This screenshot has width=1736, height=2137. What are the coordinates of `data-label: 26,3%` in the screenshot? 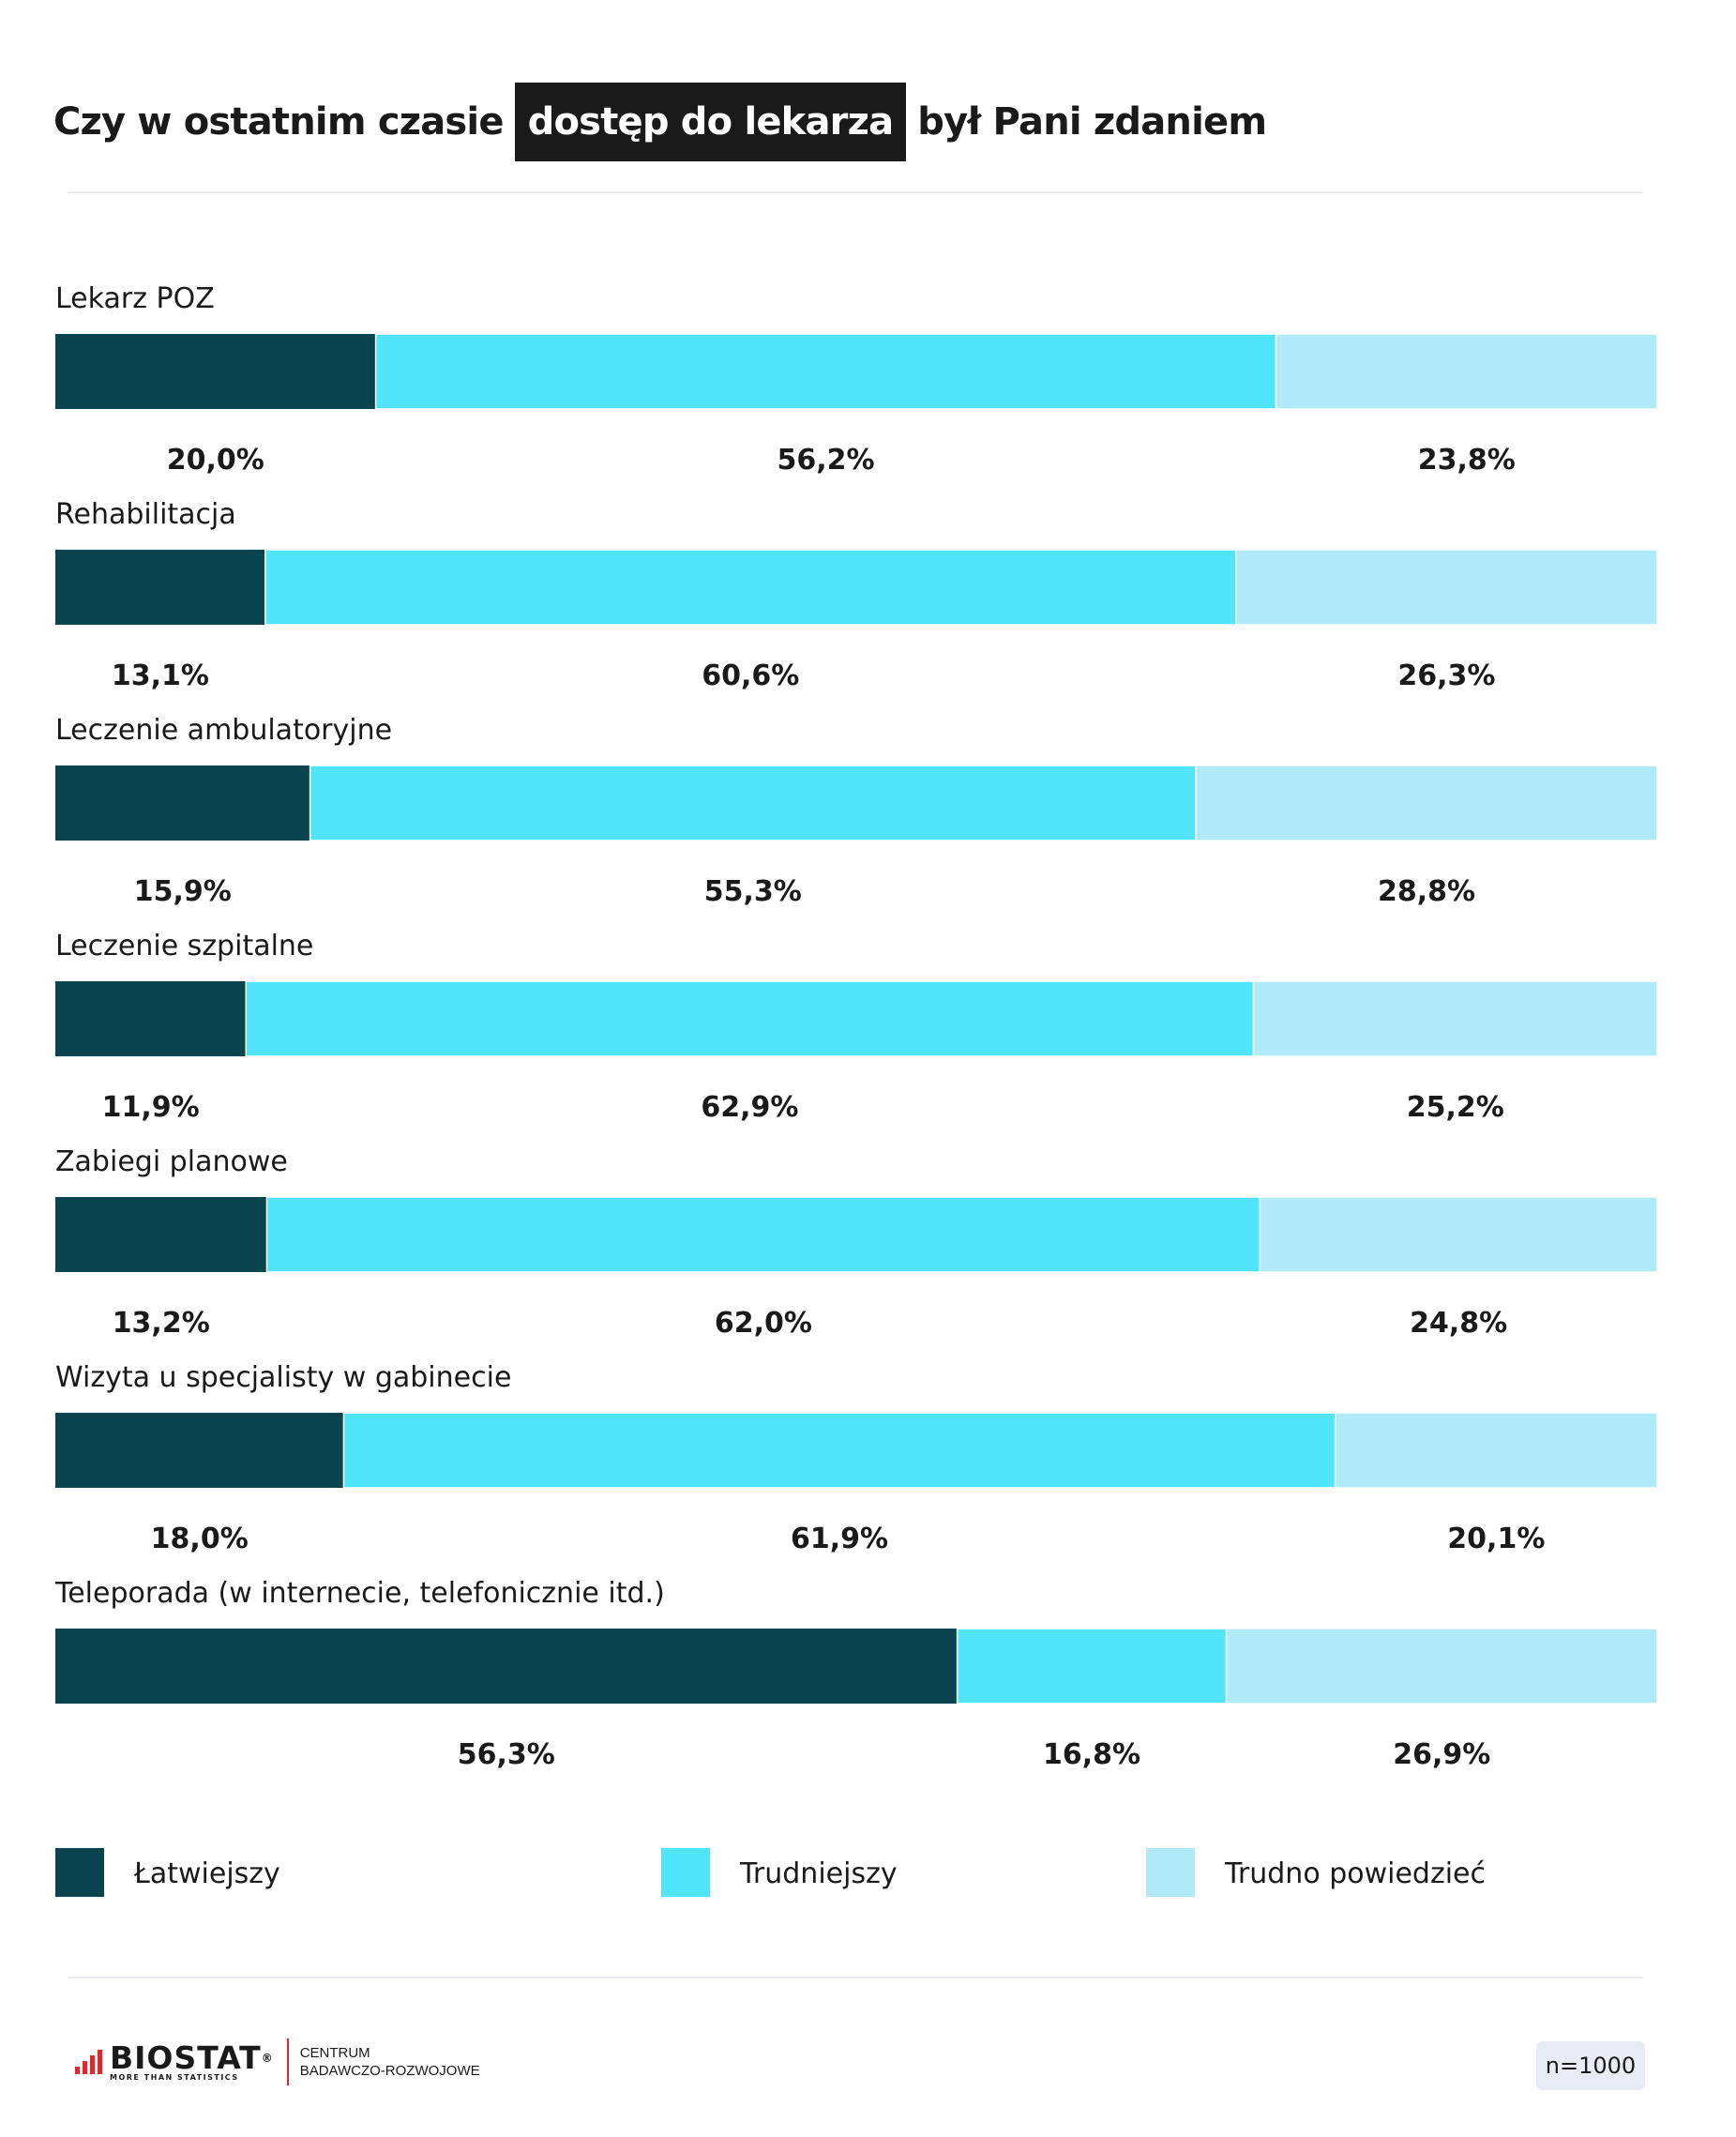 It's located at (1446, 675).